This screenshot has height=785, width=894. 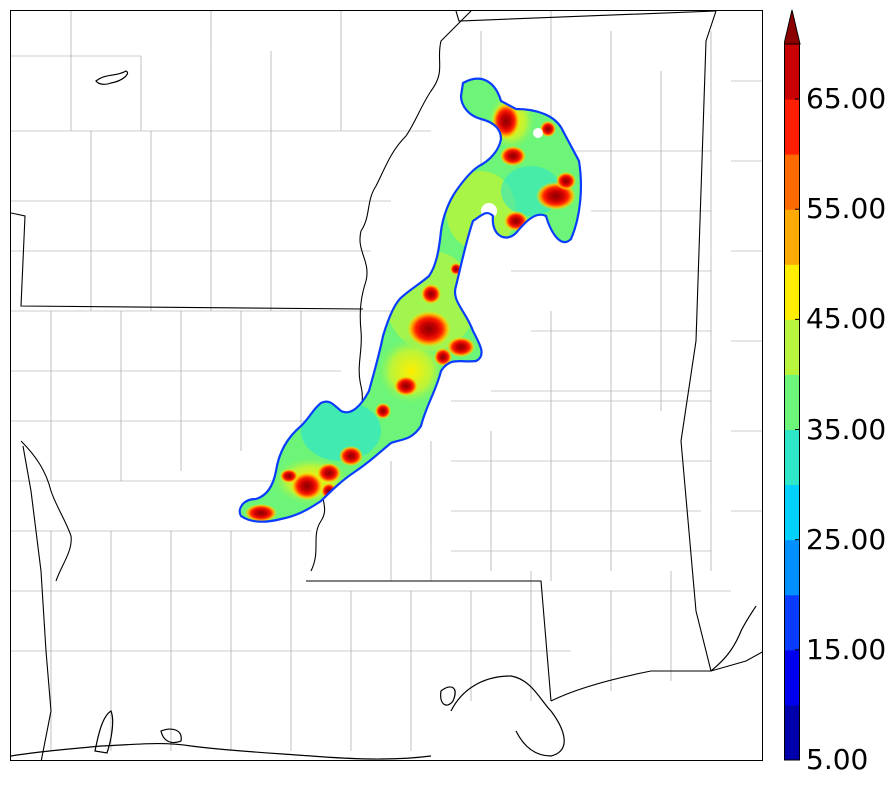 What do you see at coordinates (846, 319) in the screenshot?
I see `colorbar-tick-label: 45.00` at bounding box center [846, 319].